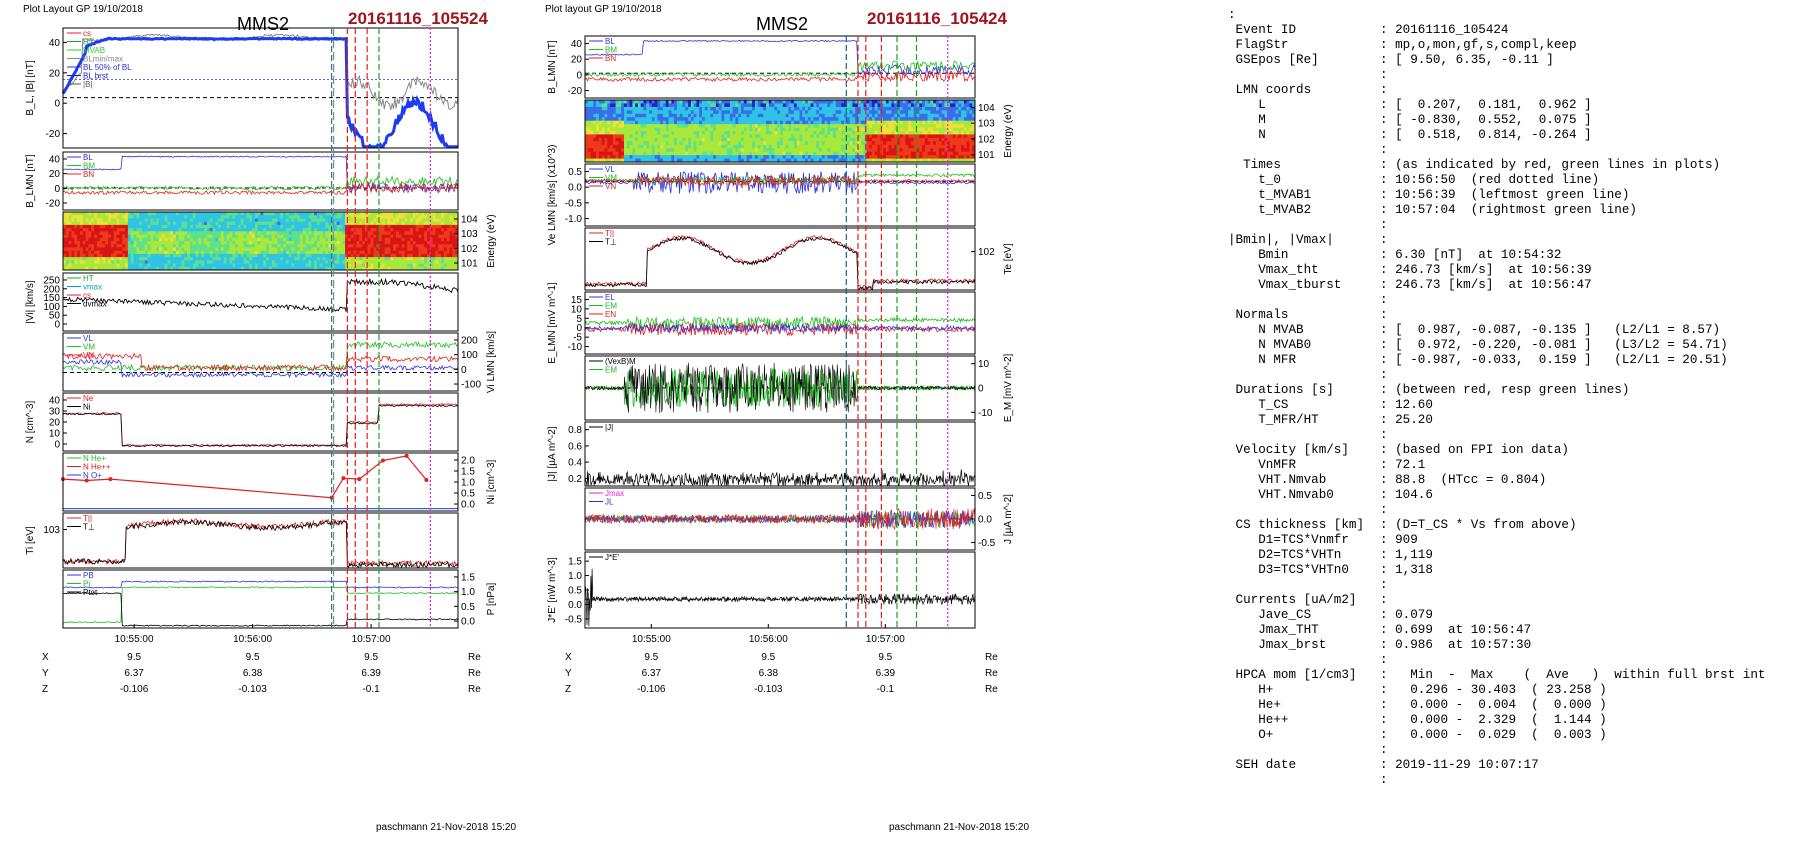  I want to click on left-legend-label: Ni, so click(87, 407).